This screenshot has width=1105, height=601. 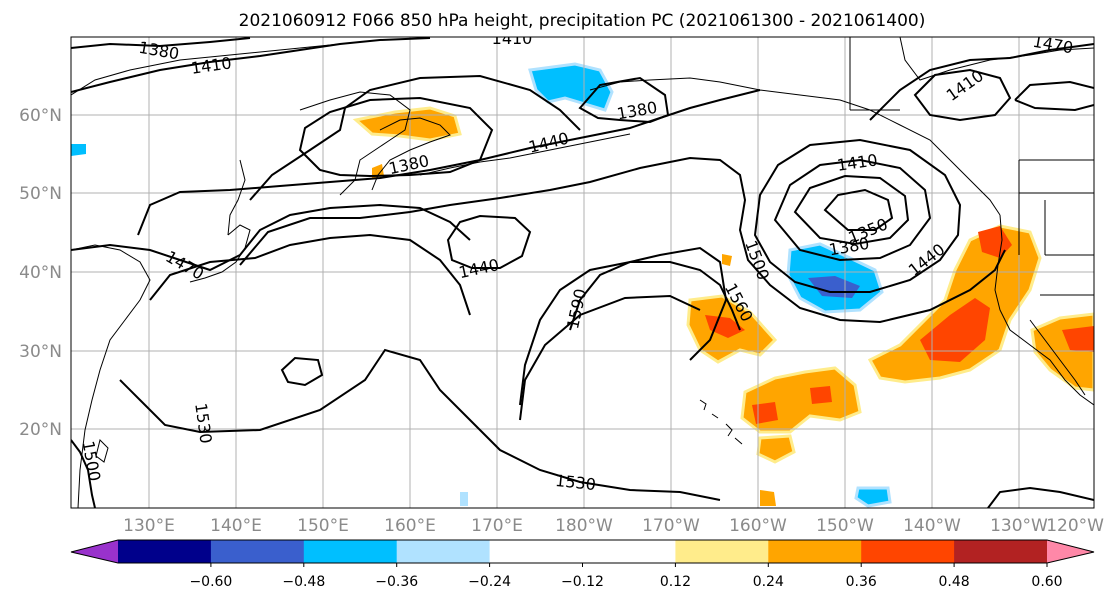 I want to click on lat-label-50n: 50°N, so click(x=40, y=194).